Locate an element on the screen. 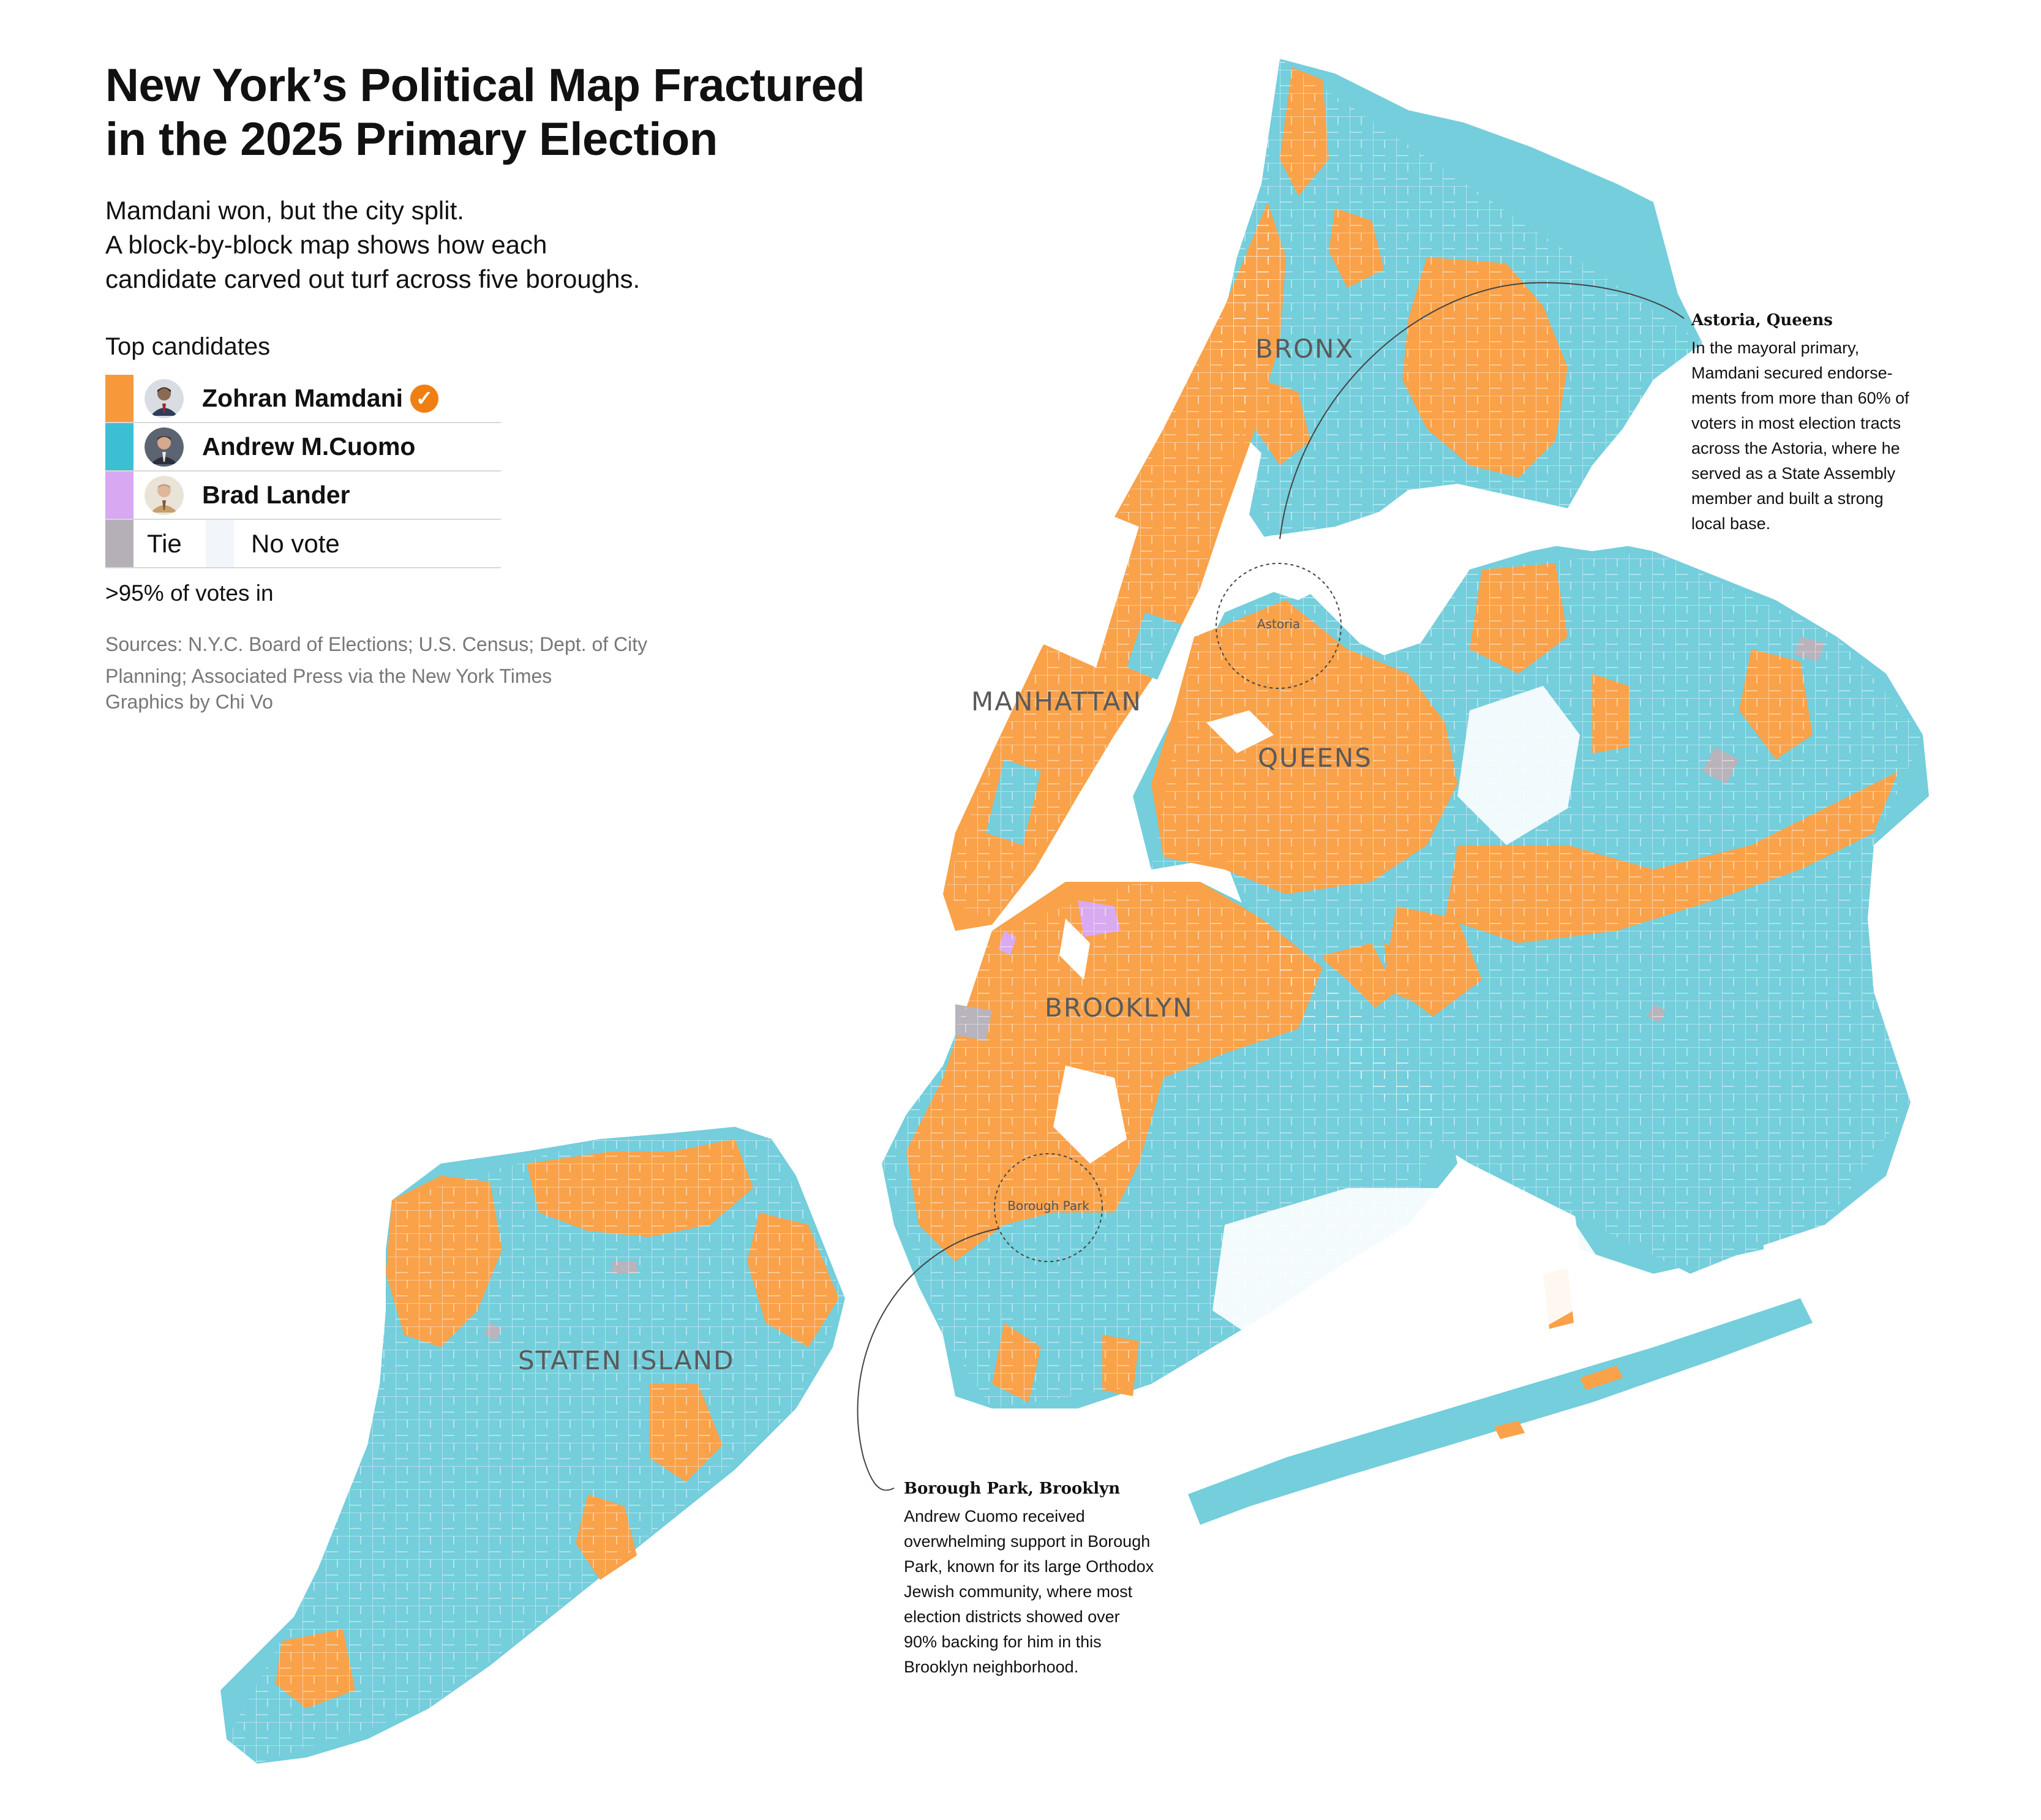 This screenshot has height=1820, width=2041. legend-title: Top candidates is located at coordinates (188, 346).